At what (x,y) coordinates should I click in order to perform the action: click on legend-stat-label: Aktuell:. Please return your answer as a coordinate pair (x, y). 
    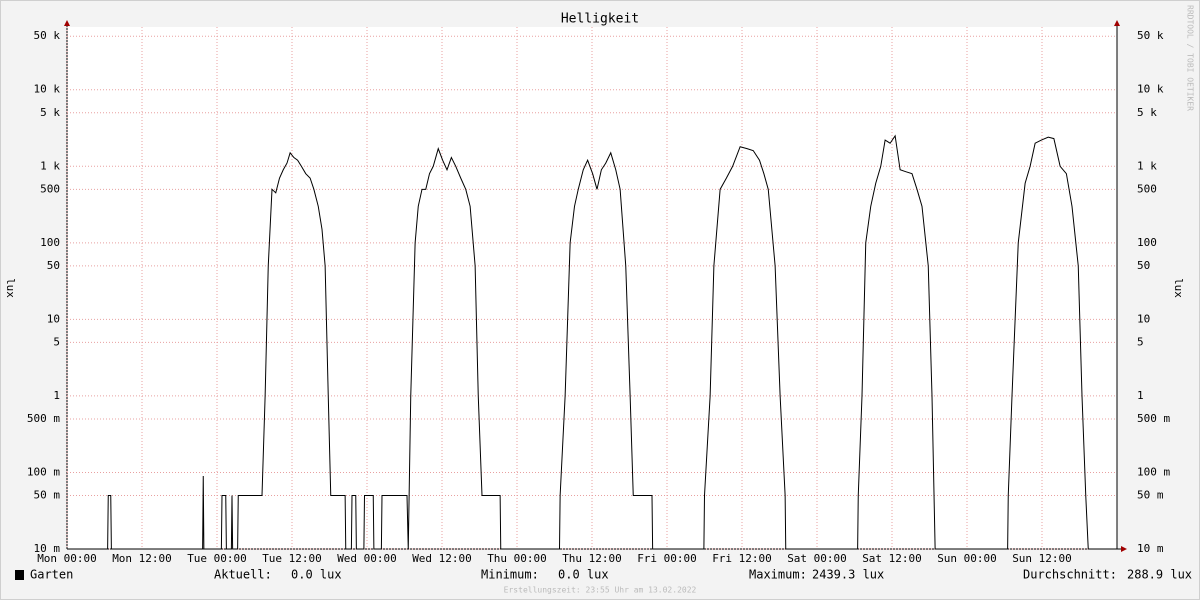
    Looking at the image, I should click on (243, 575).